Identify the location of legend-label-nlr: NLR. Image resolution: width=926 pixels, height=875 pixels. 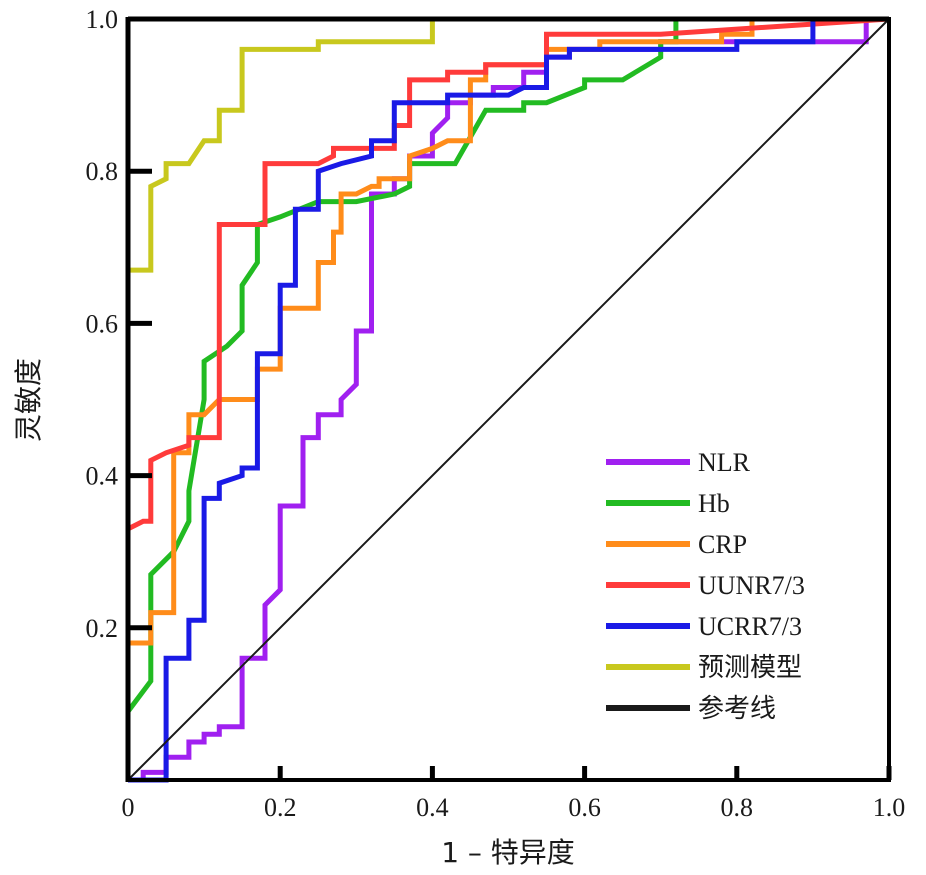
(724, 462).